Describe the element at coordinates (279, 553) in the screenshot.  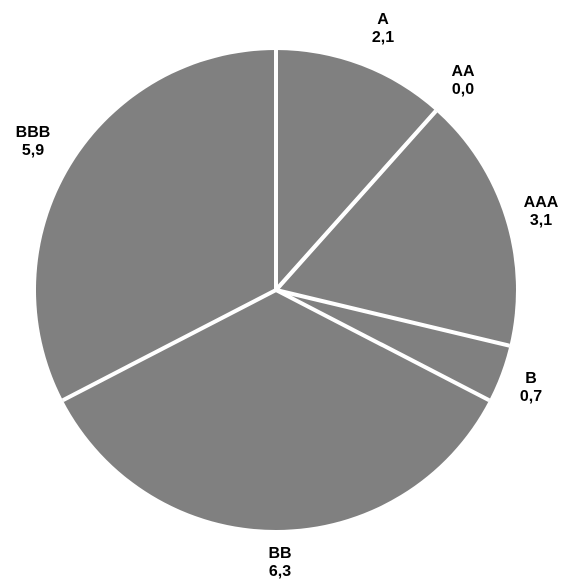
I see `slice-label-name: BB` at that location.